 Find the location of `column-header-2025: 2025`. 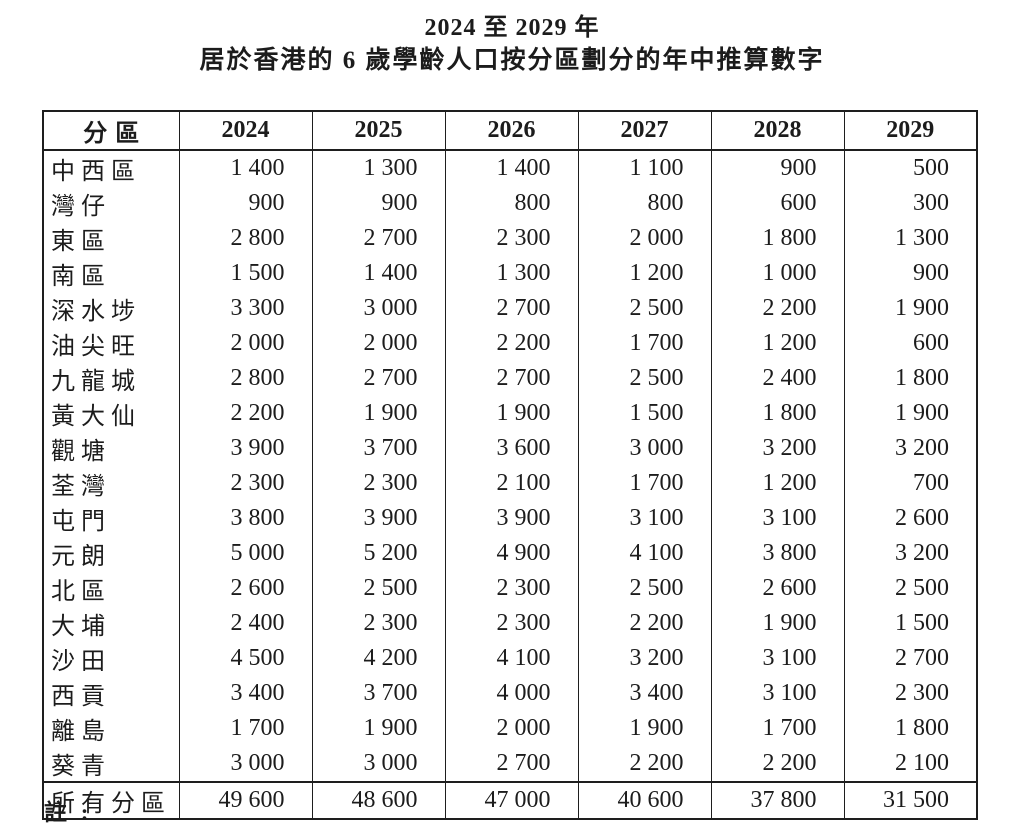

column-header-2025: 2025 is located at coordinates (378, 131).